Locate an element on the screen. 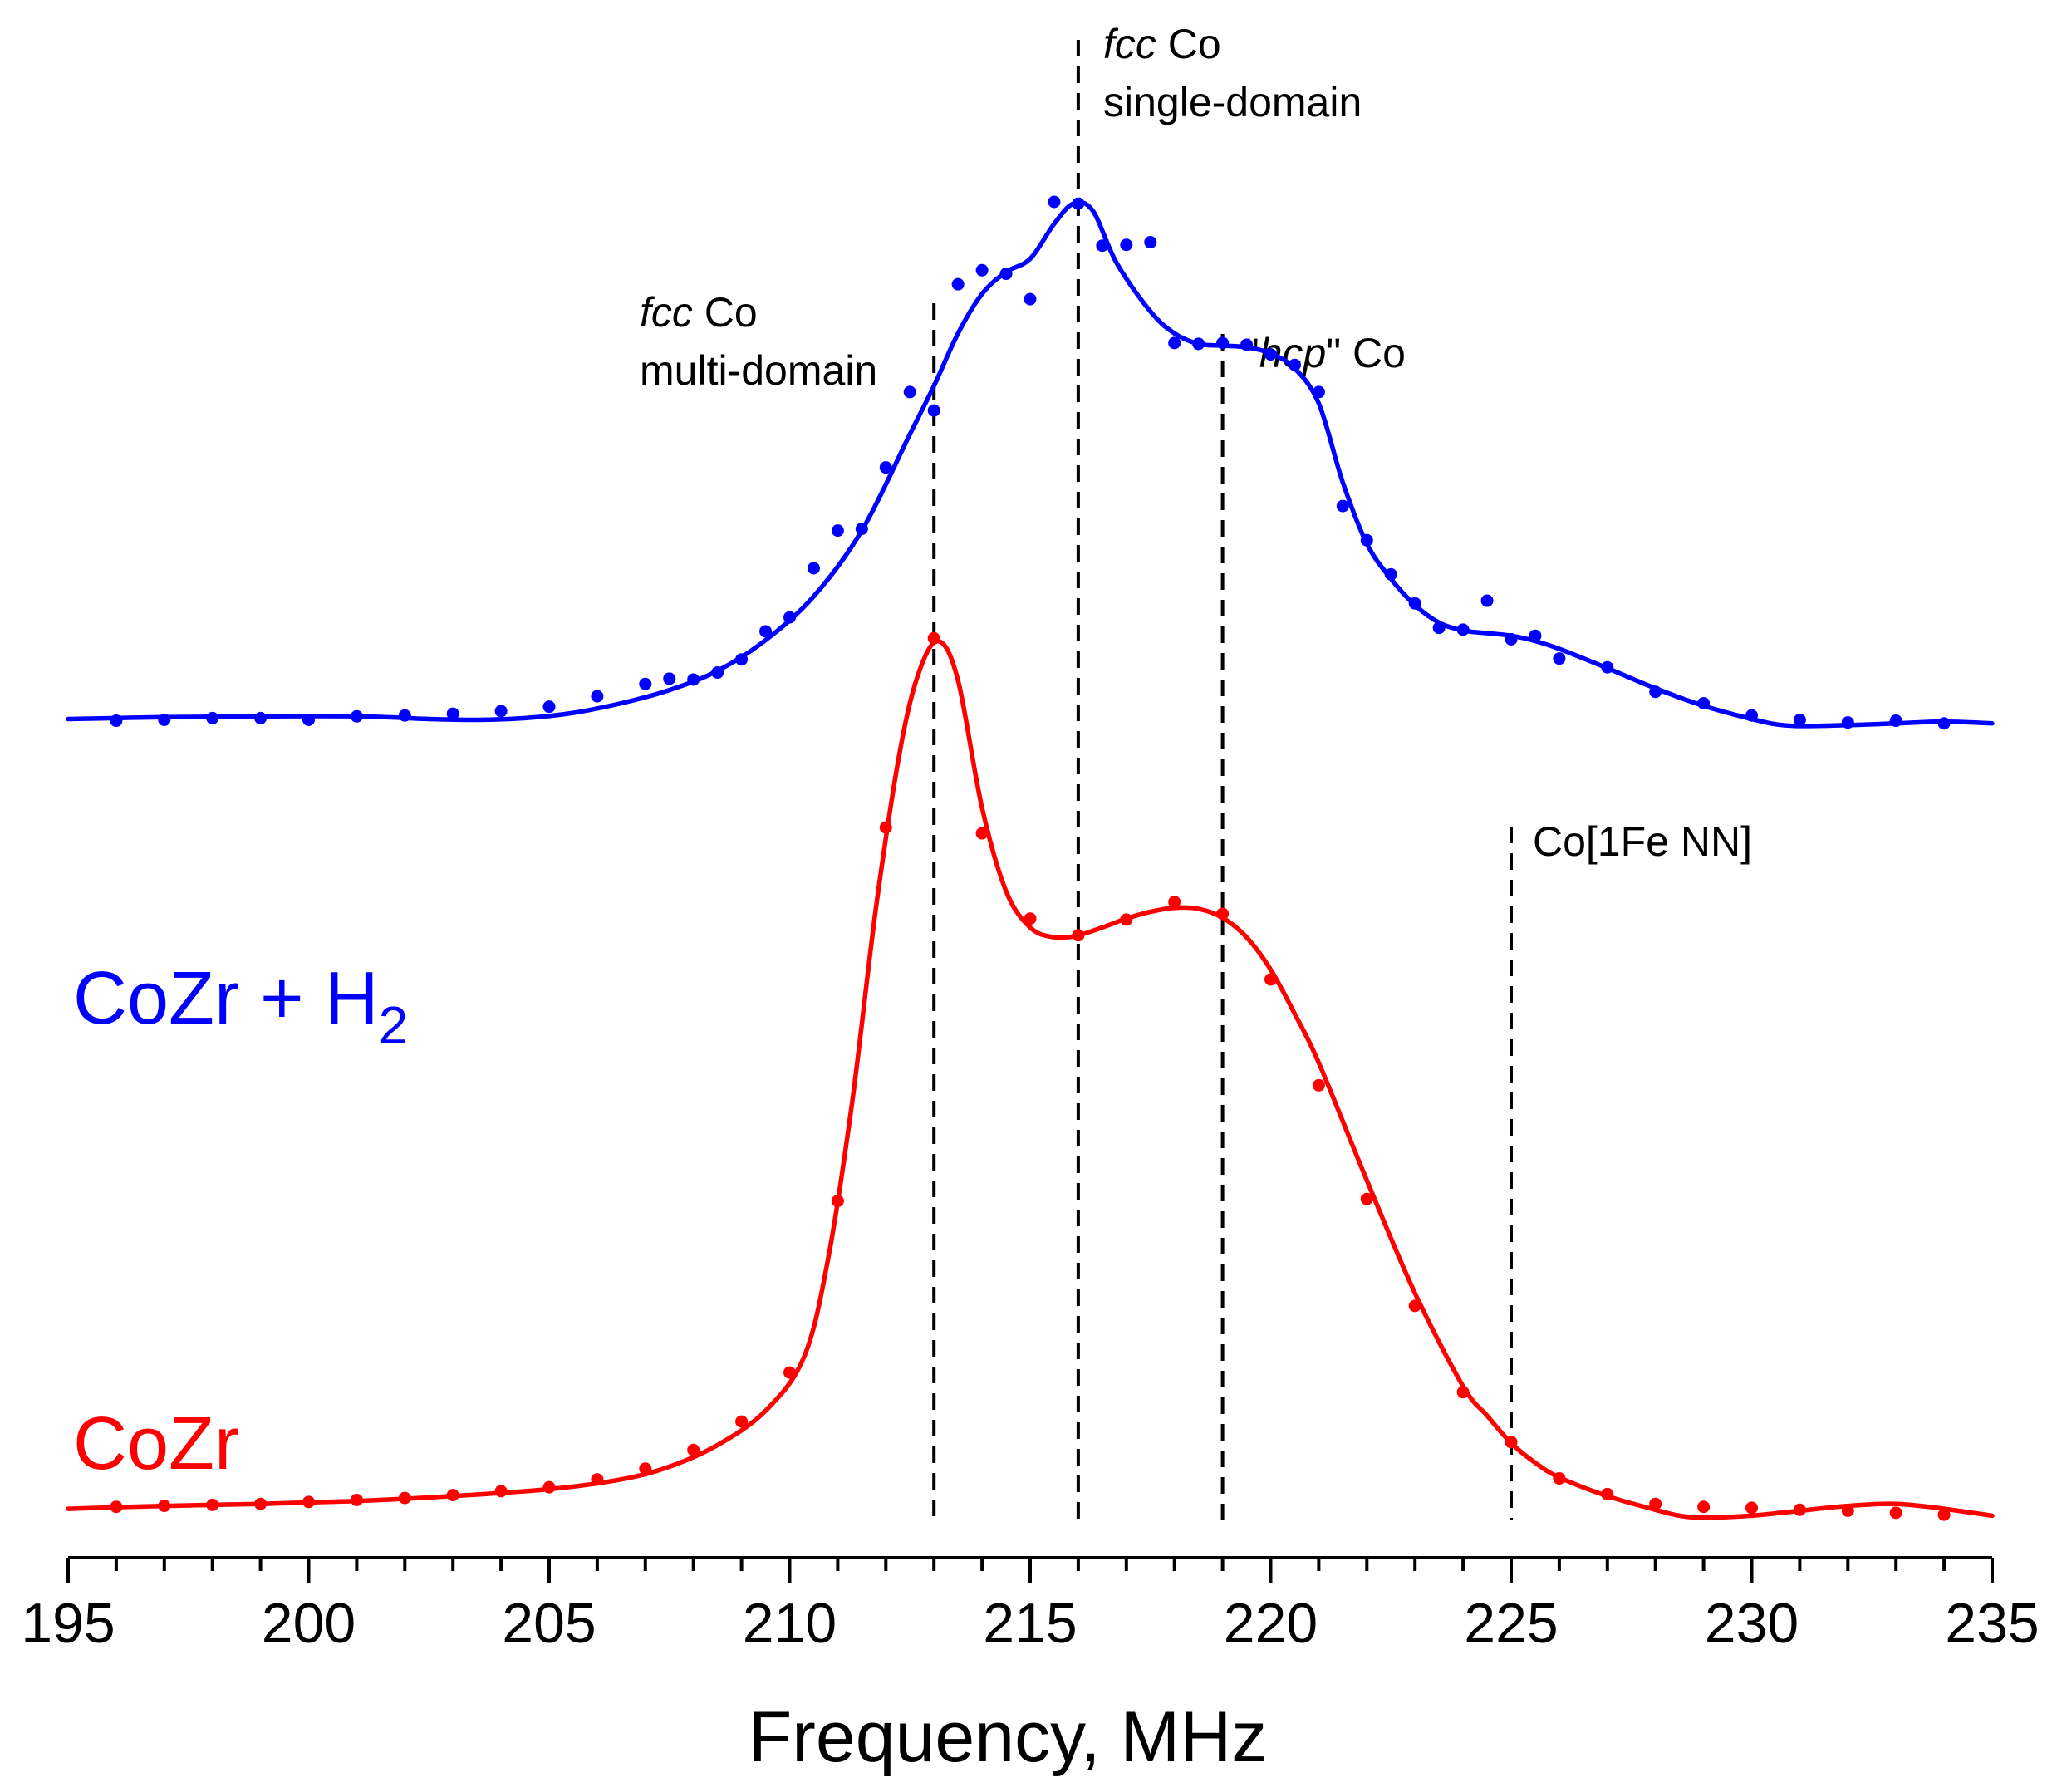  x-axis: 195 200 205 210 215 220 225 230 235 is located at coordinates (1031, 1605).